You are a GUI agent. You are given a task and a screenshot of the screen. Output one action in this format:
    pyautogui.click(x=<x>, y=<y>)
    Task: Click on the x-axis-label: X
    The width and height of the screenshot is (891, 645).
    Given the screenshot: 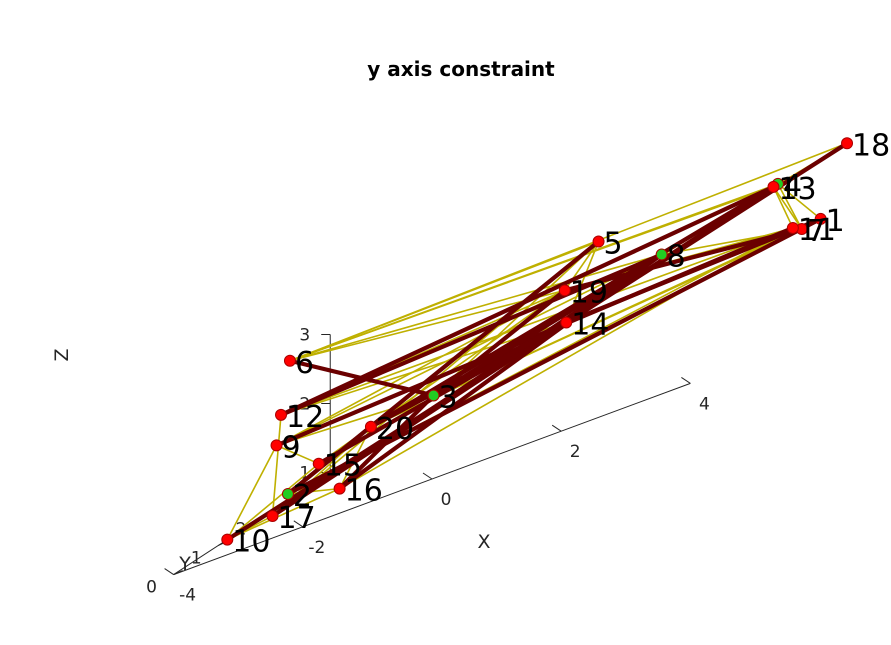 What is the action you would take?
    pyautogui.click(x=483, y=542)
    